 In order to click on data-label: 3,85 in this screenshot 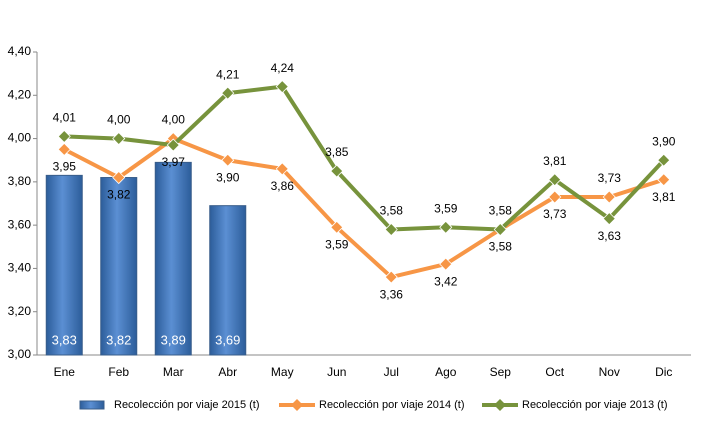, I will do `click(337, 152)`.